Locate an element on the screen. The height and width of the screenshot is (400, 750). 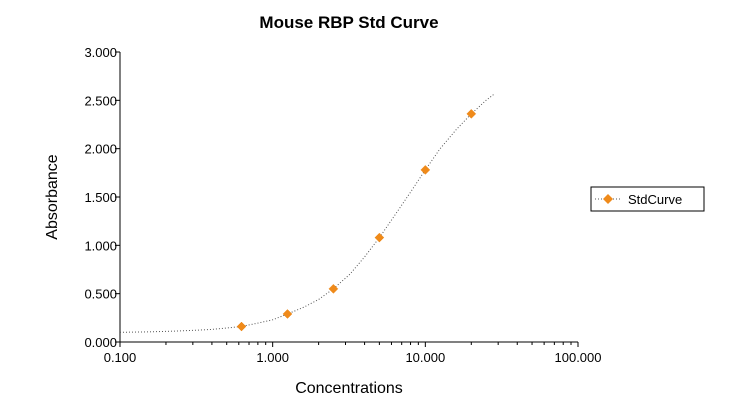
y-tick-label: 2.500 is located at coordinates (100, 100).